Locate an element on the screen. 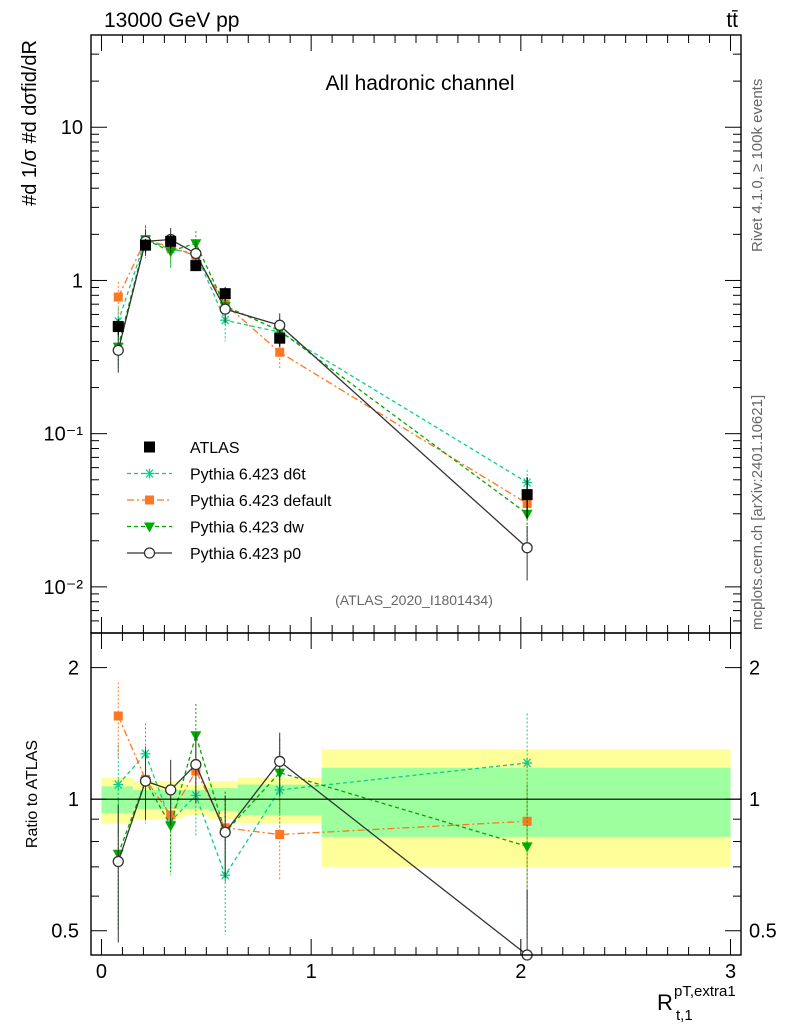  channel-label: All hadronic channel is located at coordinates (419, 83).